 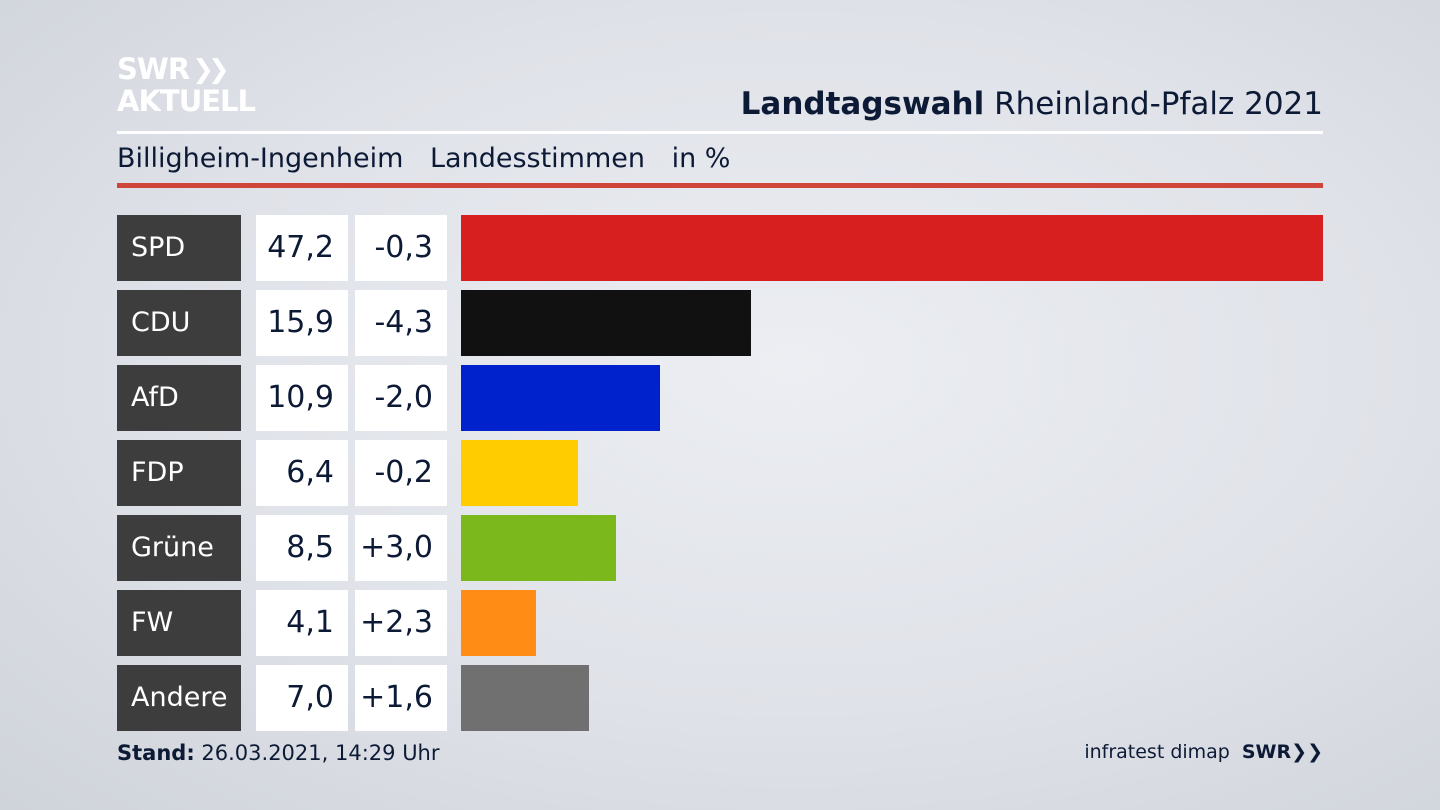 What do you see at coordinates (1157, 752) in the screenshot?
I see `source-name: infratest dimap` at bounding box center [1157, 752].